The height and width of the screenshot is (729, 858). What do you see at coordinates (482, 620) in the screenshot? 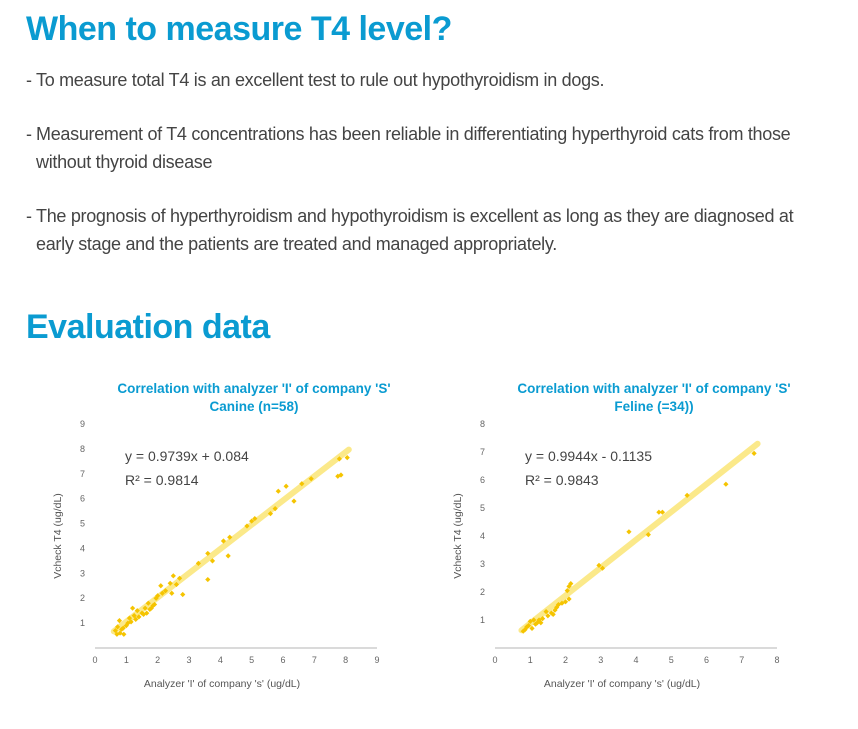
I see `feline-y-tick-label: 1` at bounding box center [482, 620].